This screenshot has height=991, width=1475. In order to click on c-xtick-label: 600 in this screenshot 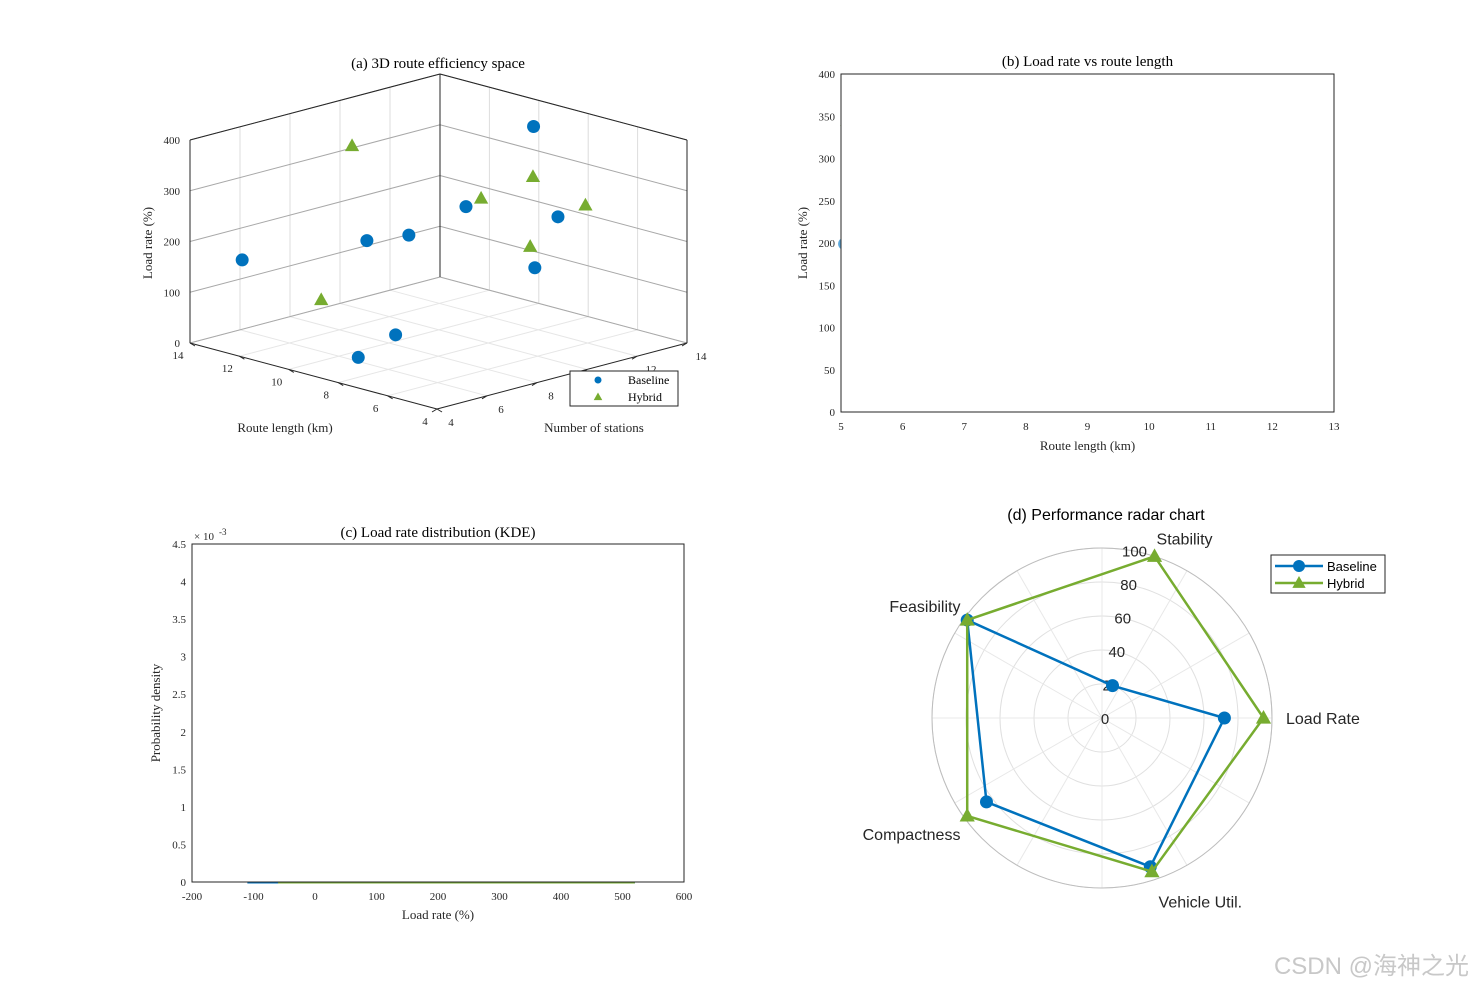, I will do `click(684, 897)`.